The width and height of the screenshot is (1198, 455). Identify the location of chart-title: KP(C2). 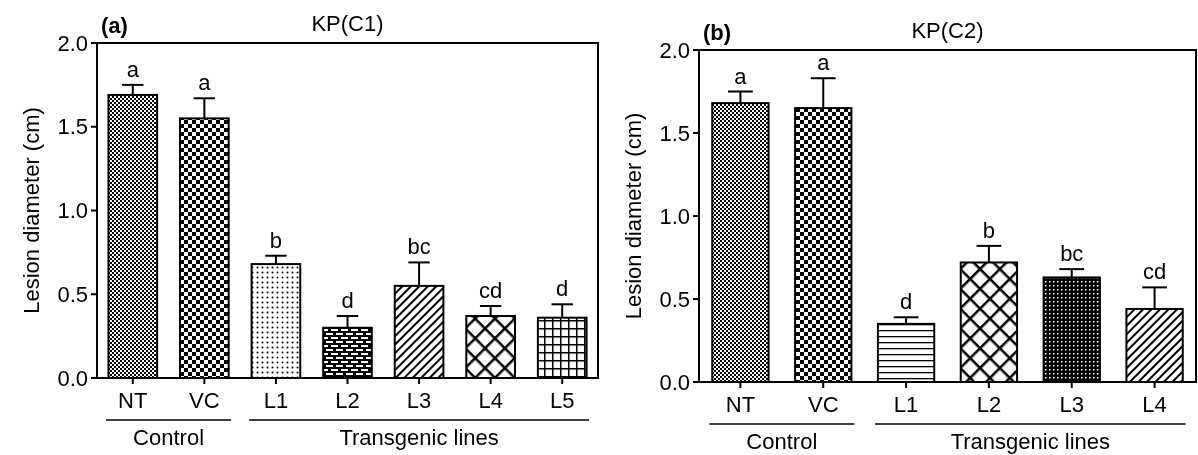
(947, 30).